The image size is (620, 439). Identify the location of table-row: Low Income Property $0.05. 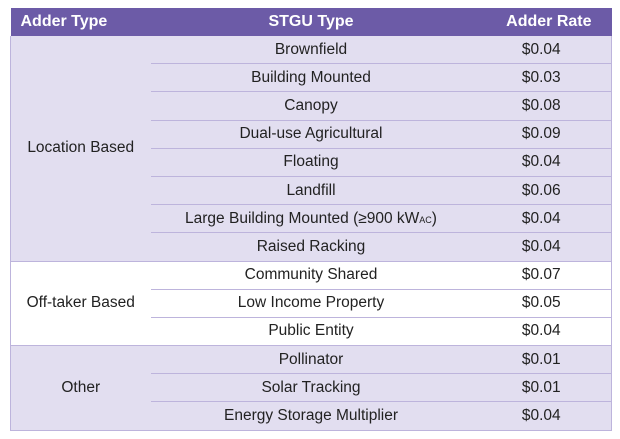
(311, 303).